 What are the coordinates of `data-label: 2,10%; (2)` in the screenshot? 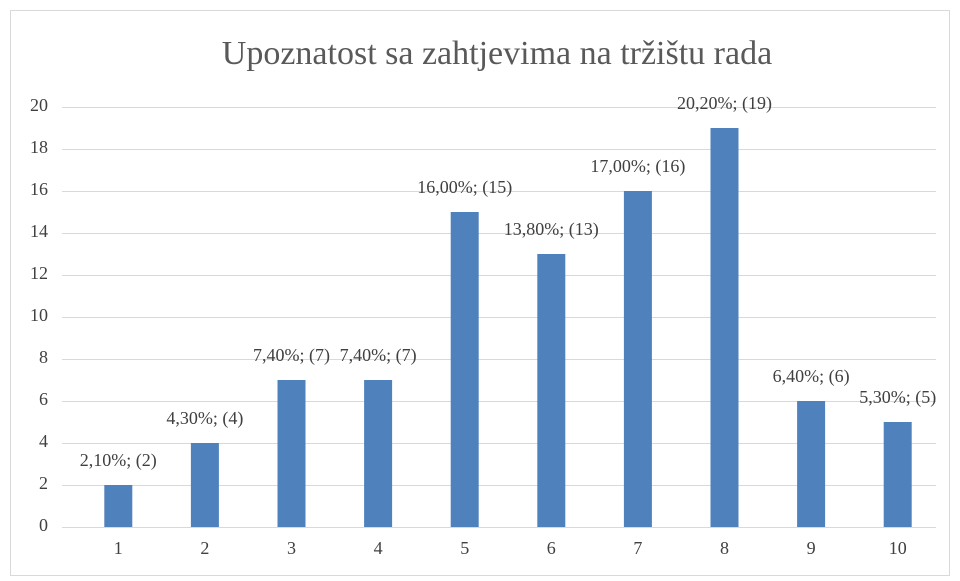 It's located at (118, 460).